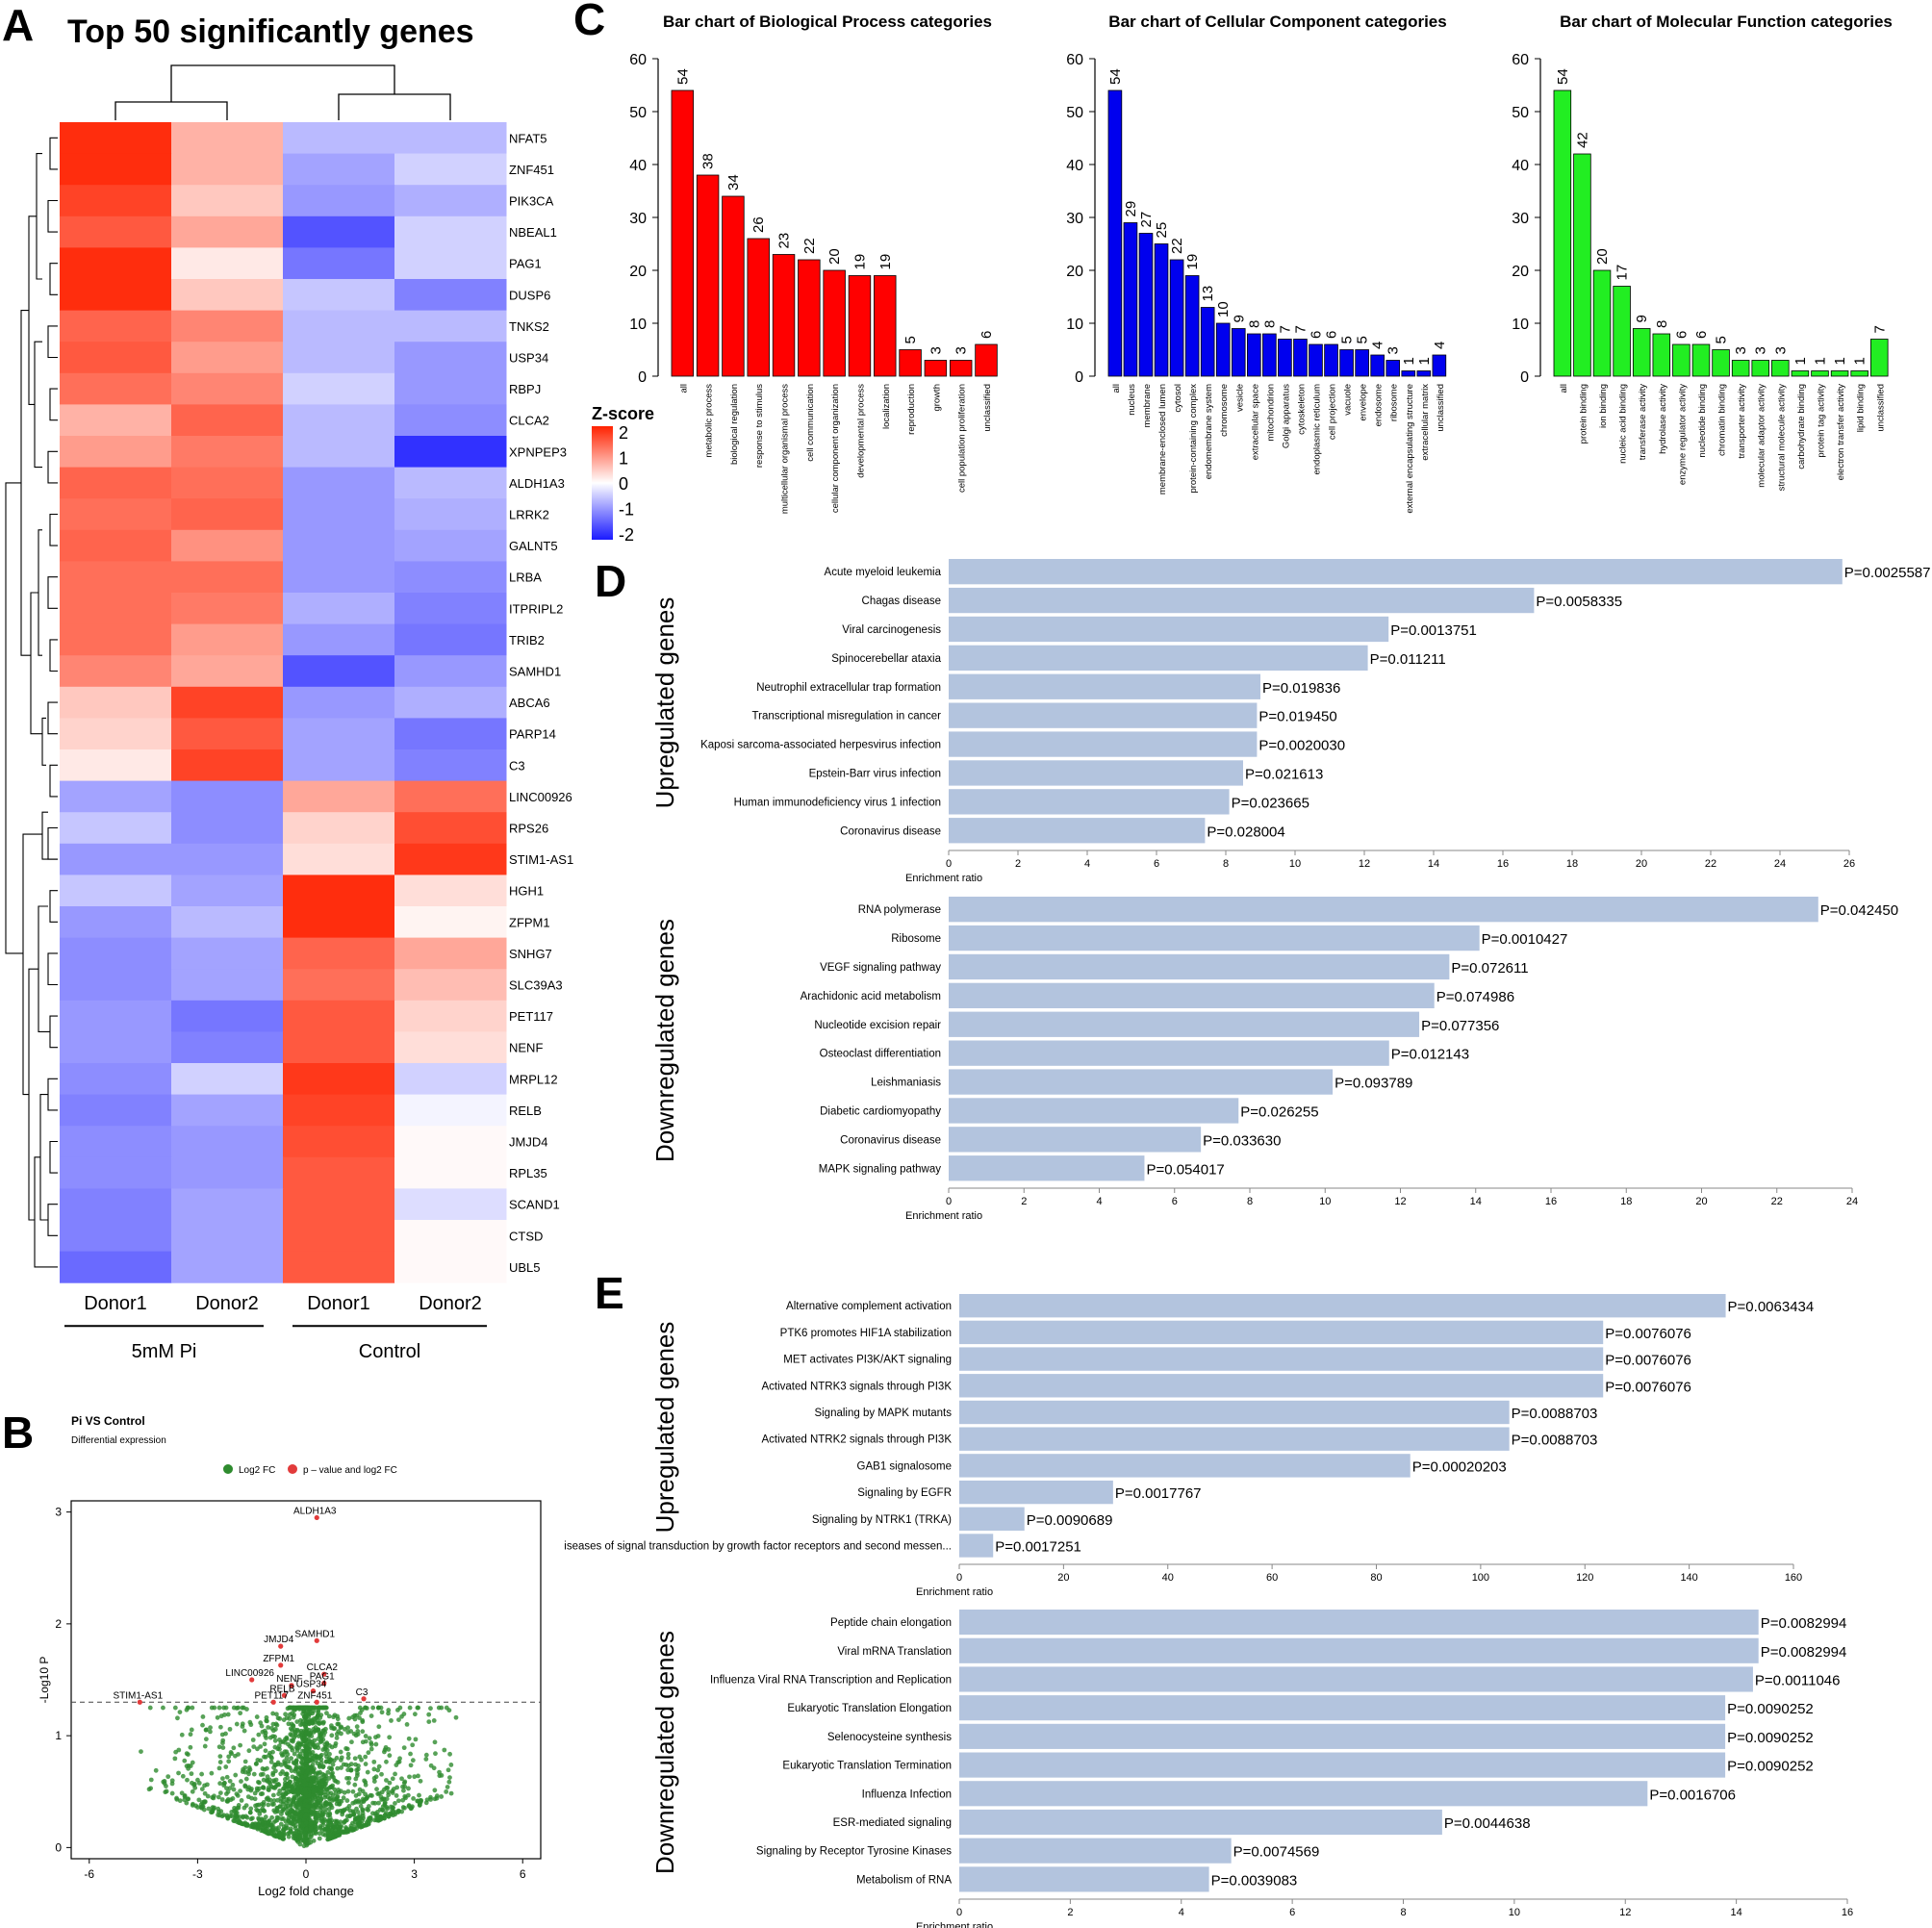 This screenshot has width=1932, height=1928. Describe the element at coordinates (1408, 660) in the screenshot. I see `p-value-label: P=0.011211` at that location.